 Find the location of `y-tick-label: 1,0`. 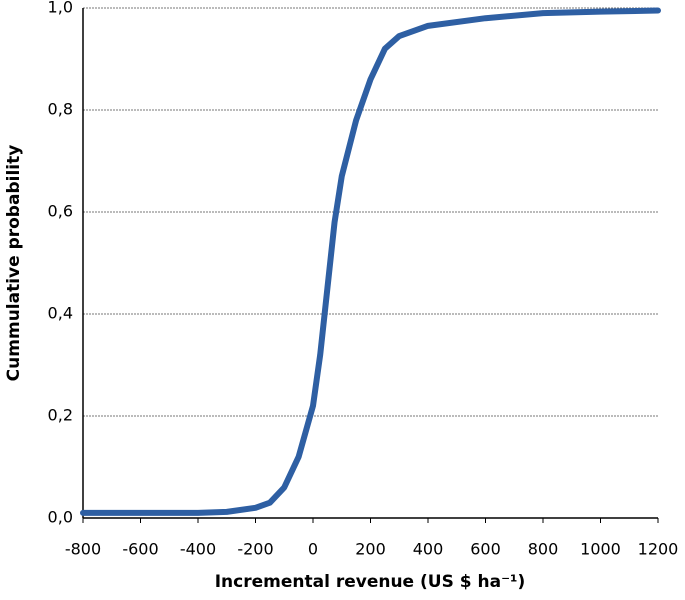

y-tick-label: 1,0 is located at coordinates (60, 8).